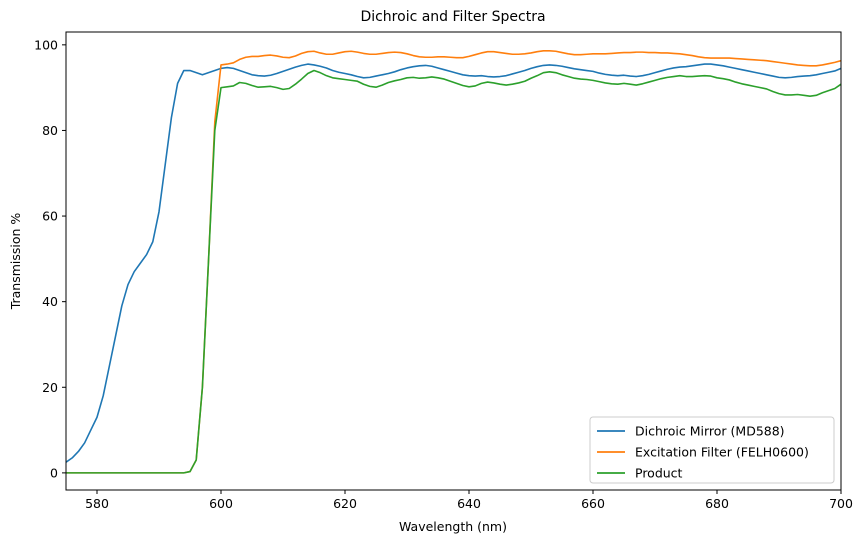  I want to click on x-tick-label: 700, so click(841, 503).